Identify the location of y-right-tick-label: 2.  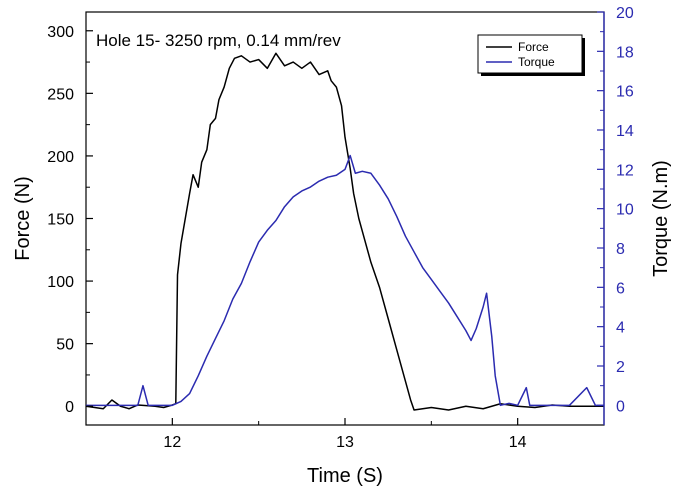
(620, 367).